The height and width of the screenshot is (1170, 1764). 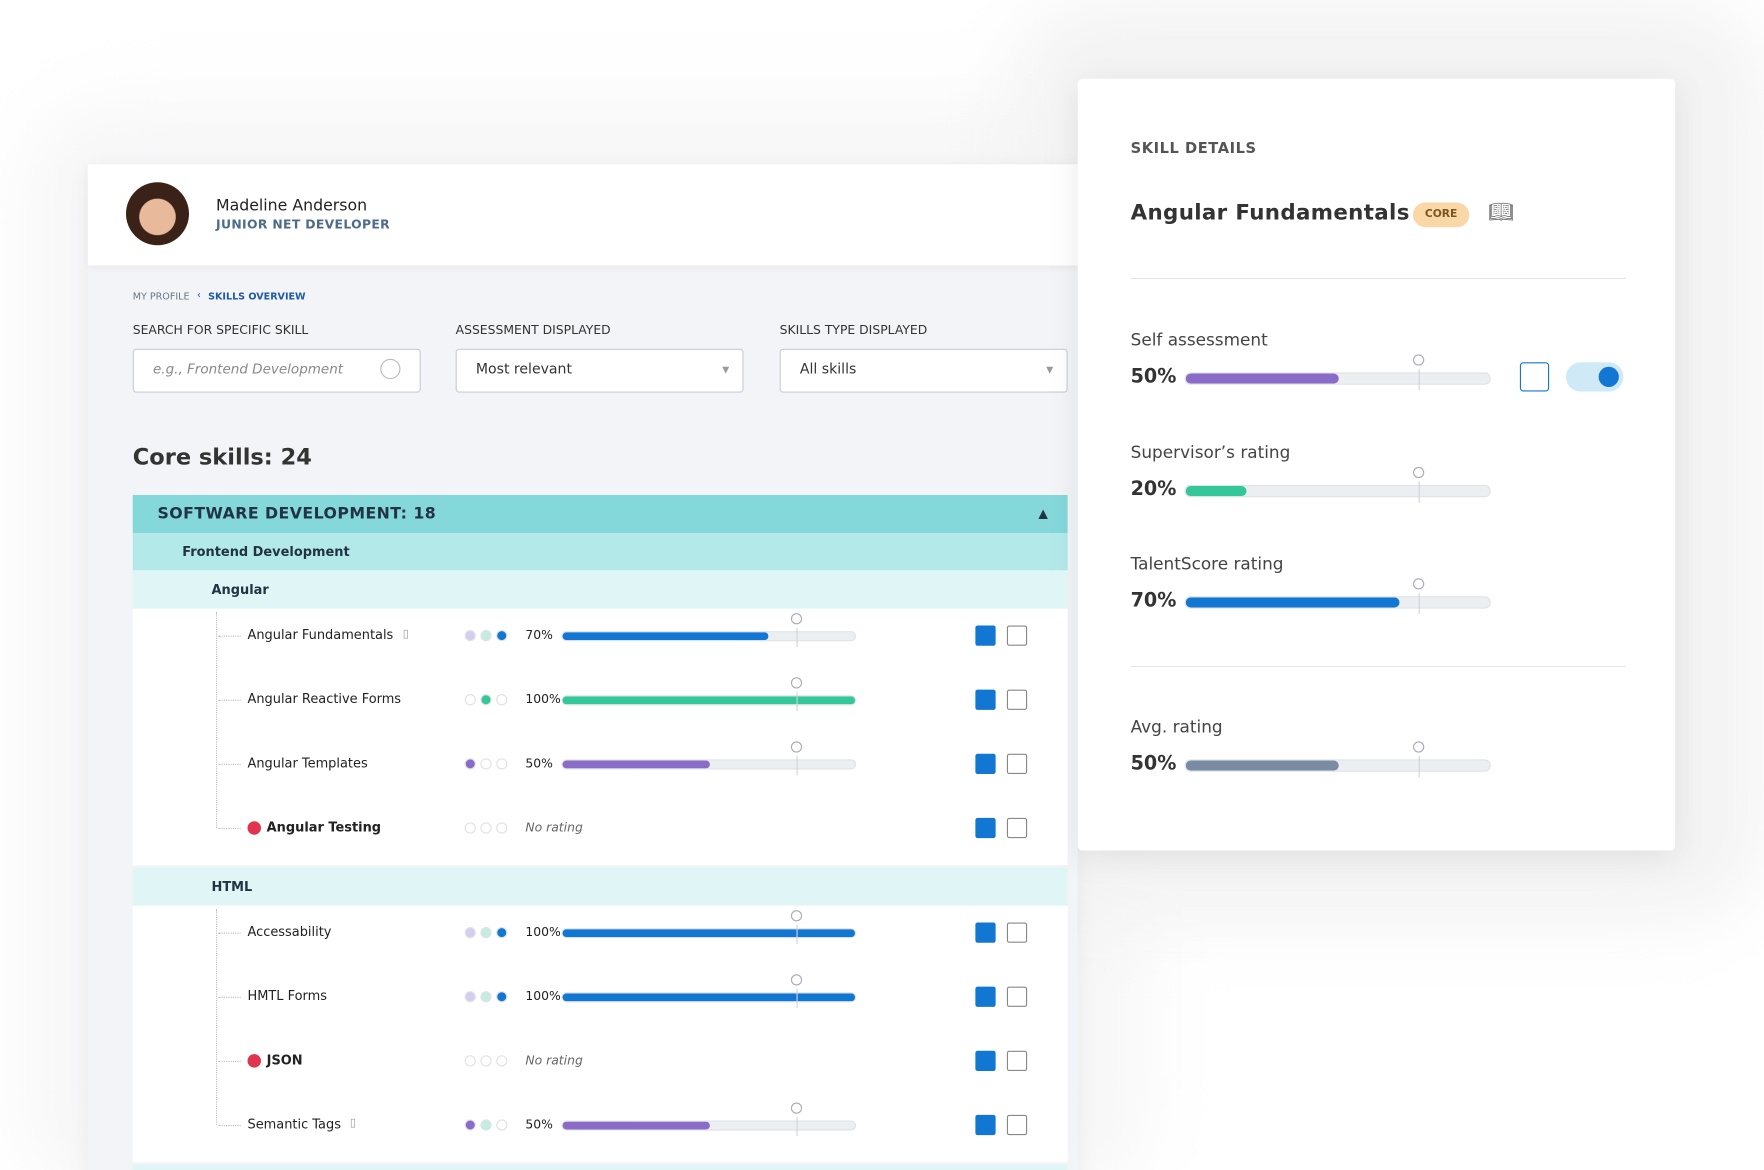 What do you see at coordinates (287, 995) in the screenshot?
I see `skill-name: HMTL Forms` at bounding box center [287, 995].